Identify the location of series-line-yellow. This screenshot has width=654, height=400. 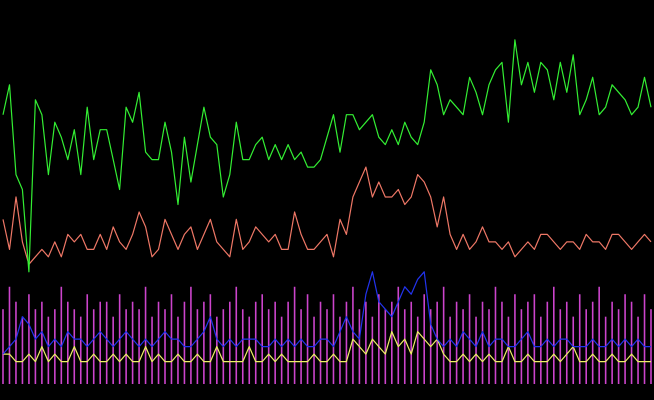
(327, 347).